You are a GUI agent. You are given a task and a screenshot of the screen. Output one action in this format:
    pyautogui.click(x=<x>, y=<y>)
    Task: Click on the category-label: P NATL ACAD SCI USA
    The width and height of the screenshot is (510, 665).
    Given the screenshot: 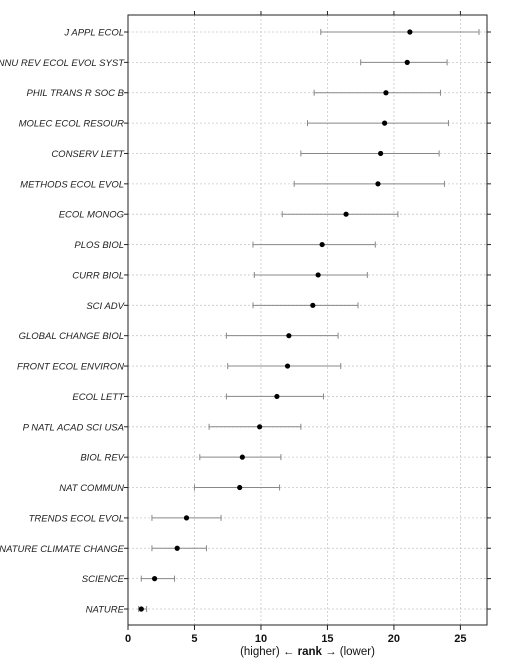 What is the action you would take?
    pyautogui.click(x=73, y=427)
    